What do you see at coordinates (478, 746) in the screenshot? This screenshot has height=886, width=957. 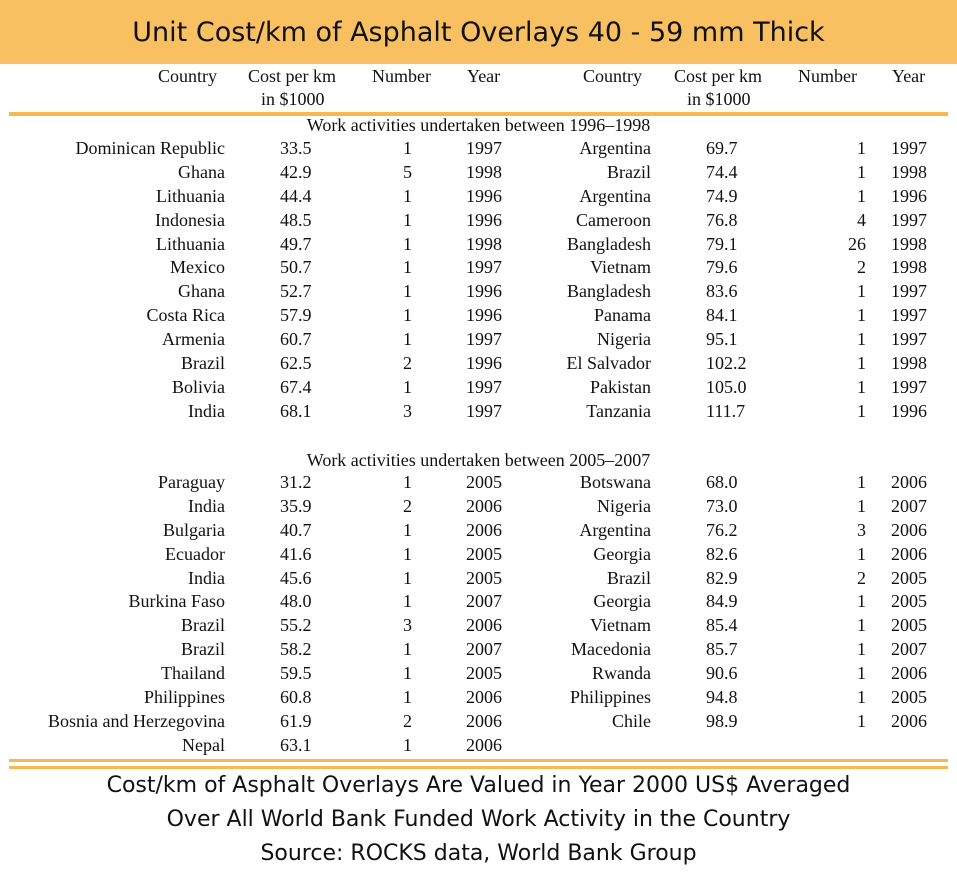 I see `table-row: Nepal 63.1 1 2006` at bounding box center [478, 746].